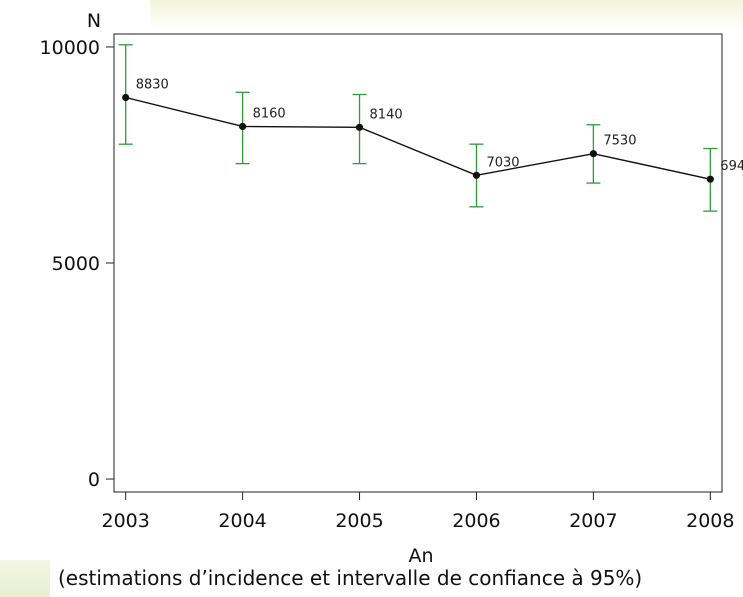 The height and width of the screenshot is (597, 743). Describe the element at coordinates (359, 521) in the screenshot. I see `x-tick-label: 2005` at that location.